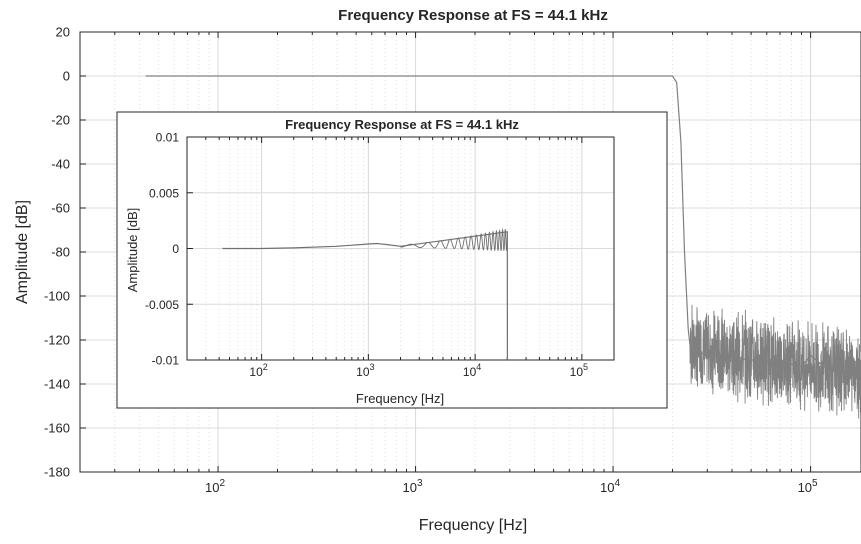 This screenshot has height=544, width=861. I want to click on main-x-tick-label: 10⁵, so click(808, 486).